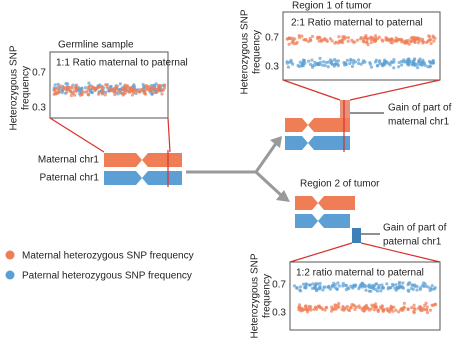 The height and width of the screenshot is (356, 474). I want to click on panel-title: Region 1 of tumor, so click(332, 6).